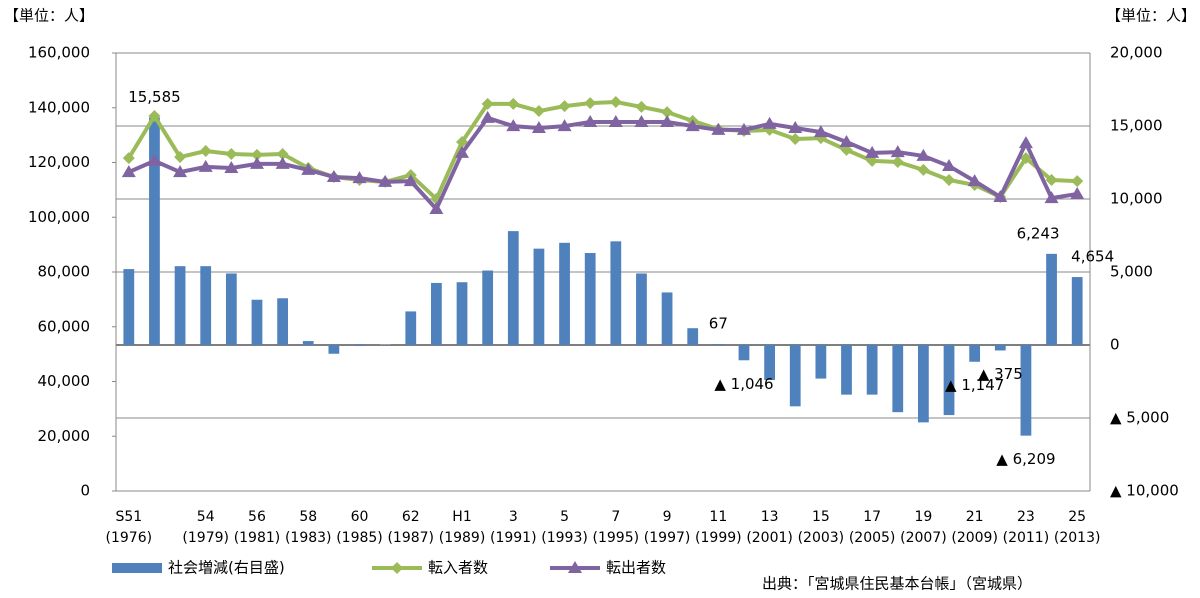 The image size is (1200, 598). Describe the element at coordinates (897, 584) in the screenshot. I see `source-note: 出典：「宮城県住民基本台帳」（宮城県）` at that location.